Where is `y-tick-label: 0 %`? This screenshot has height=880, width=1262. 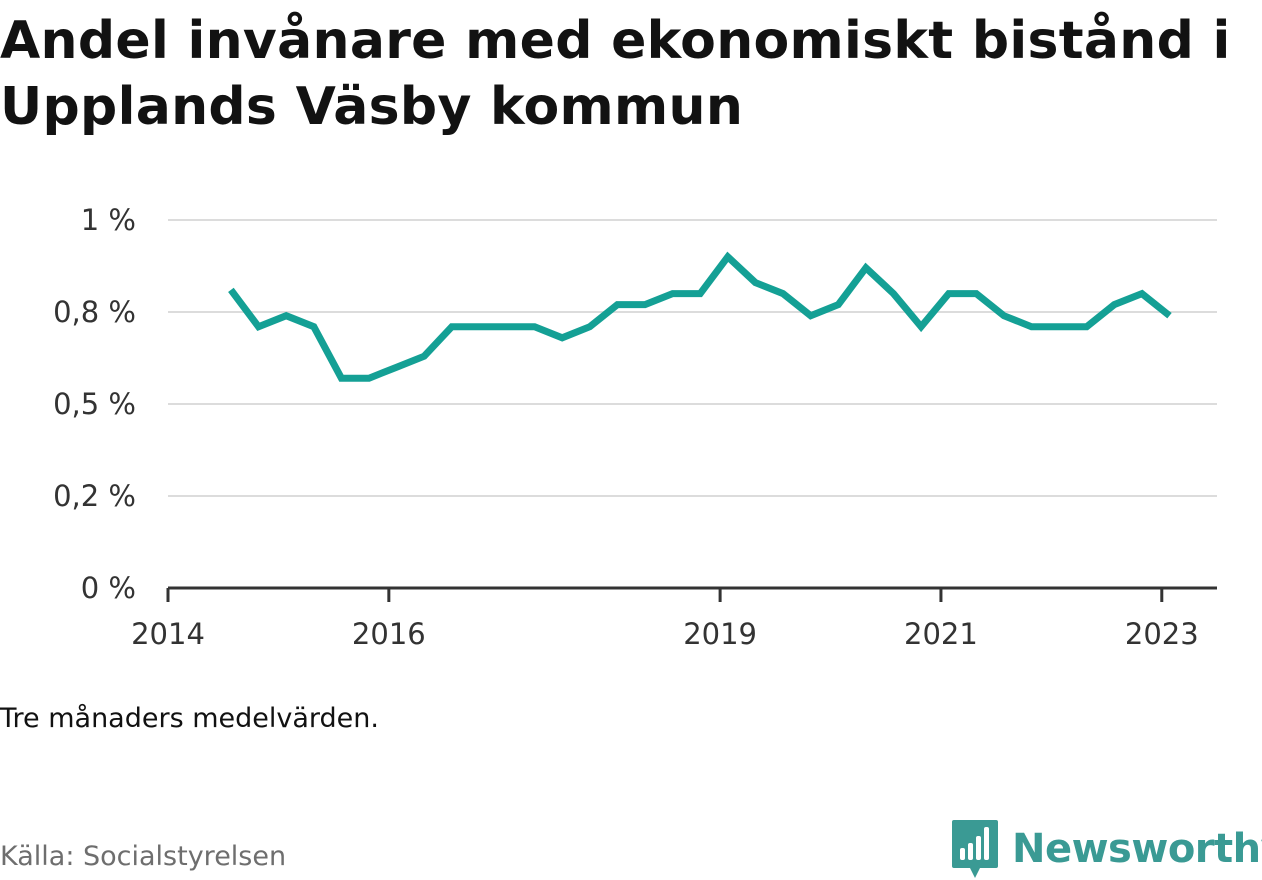
y-tick-label: 0 % is located at coordinates (108, 588).